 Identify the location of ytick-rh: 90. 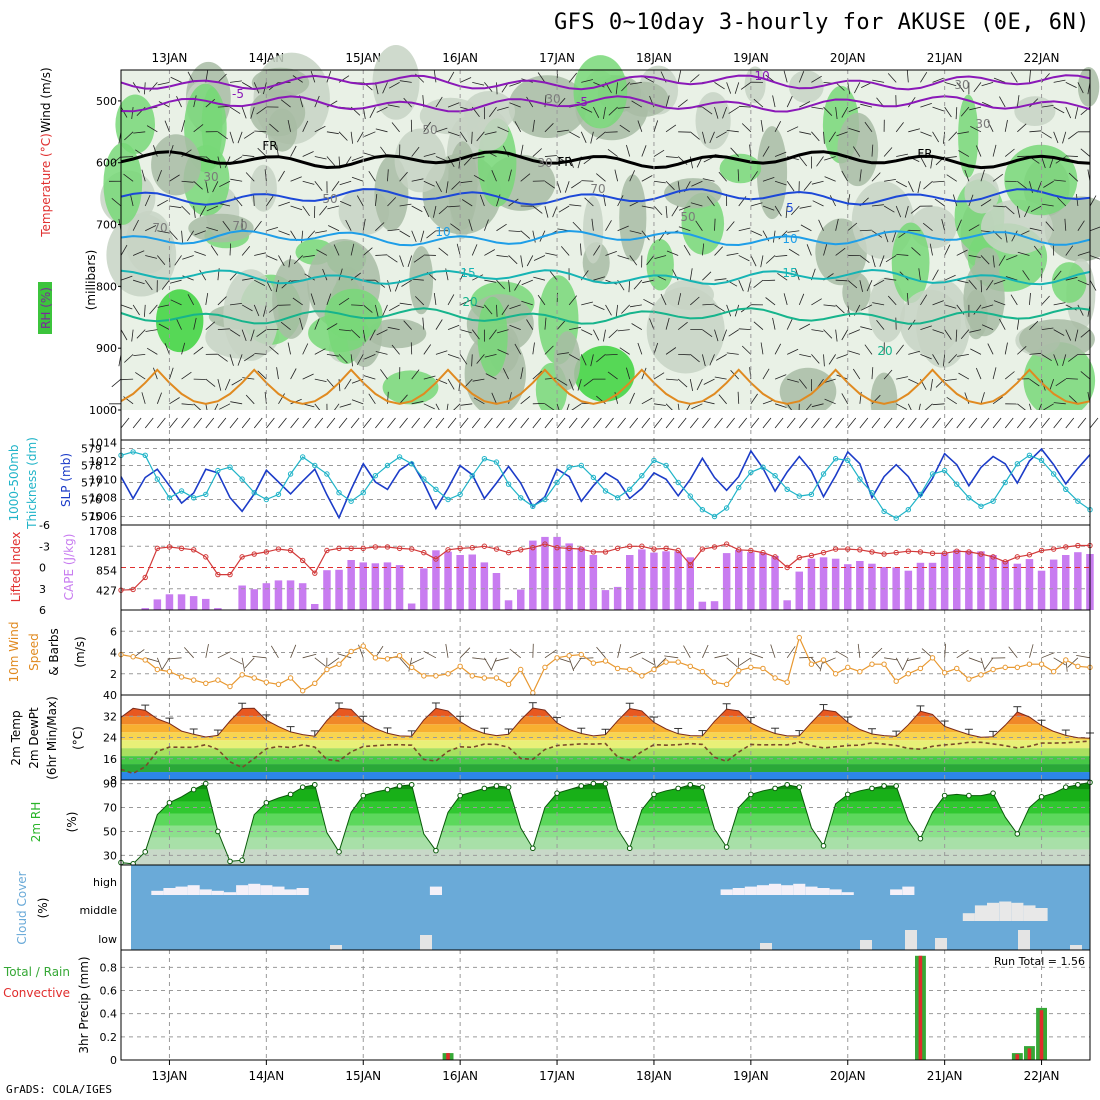
(110, 784).